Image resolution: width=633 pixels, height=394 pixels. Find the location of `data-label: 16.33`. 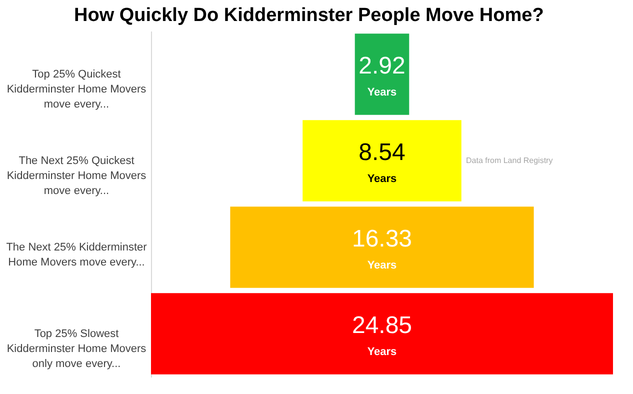

data-label: 16.33 is located at coordinates (382, 238).